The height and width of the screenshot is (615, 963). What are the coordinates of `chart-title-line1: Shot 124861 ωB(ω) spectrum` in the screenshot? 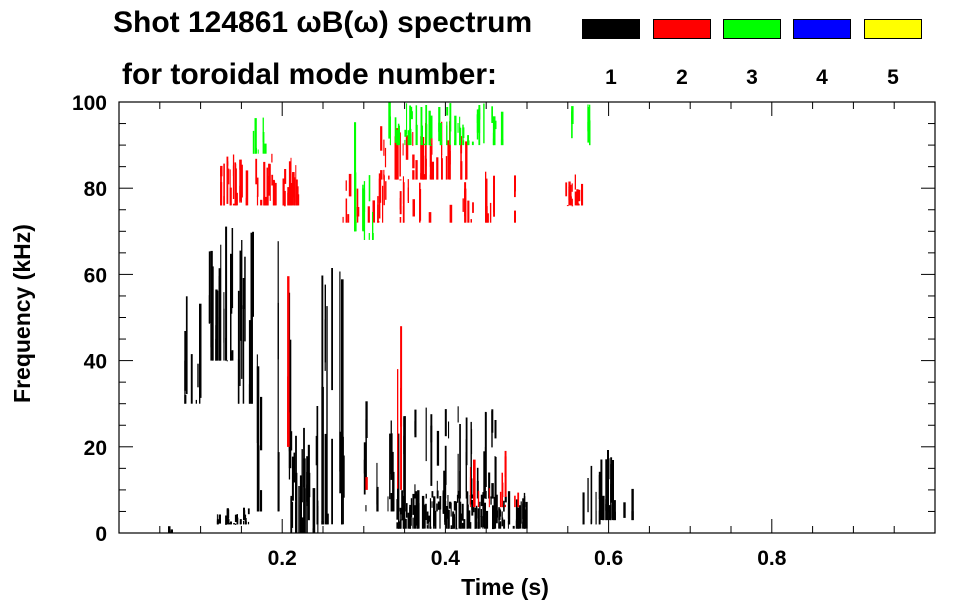 It's located at (323, 22).